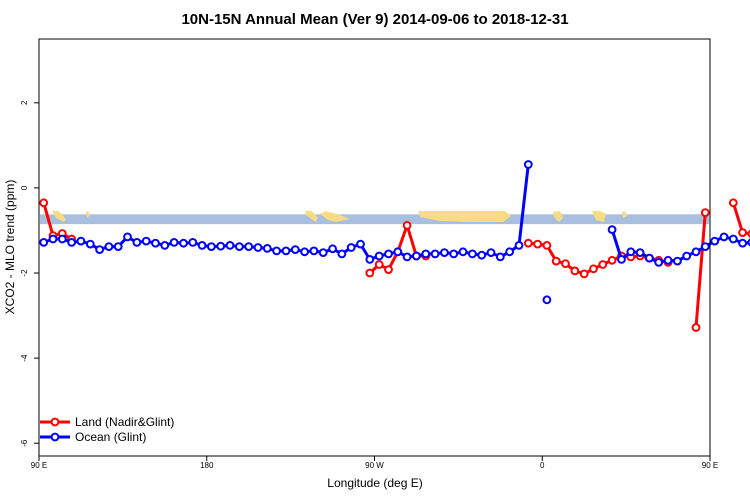 The width and height of the screenshot is (750, 500). What do you see at coordinates (374, 465) in the screenshot?
I see `x-tick-label: 90 W` at bounding box center [374, 465].